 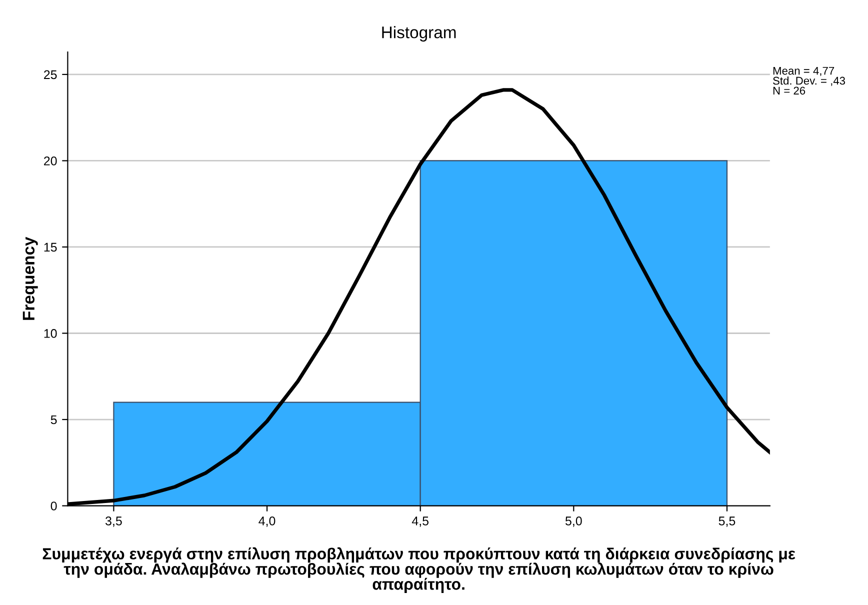 I want to click on x-tick-label: 4,5, so click(x=420, y=521).